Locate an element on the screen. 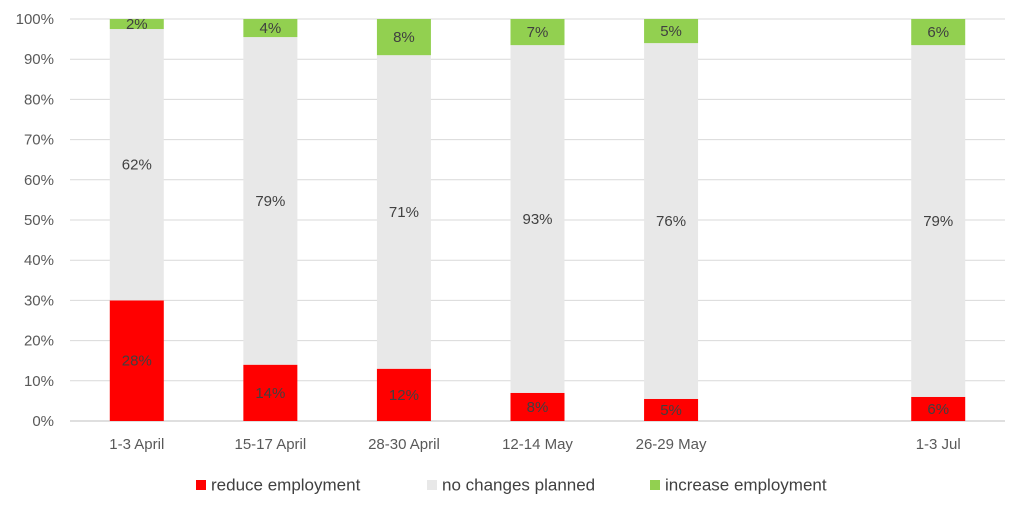 The image size is (1024, 513). data-label: 76% is located at coordinates (671, 221).